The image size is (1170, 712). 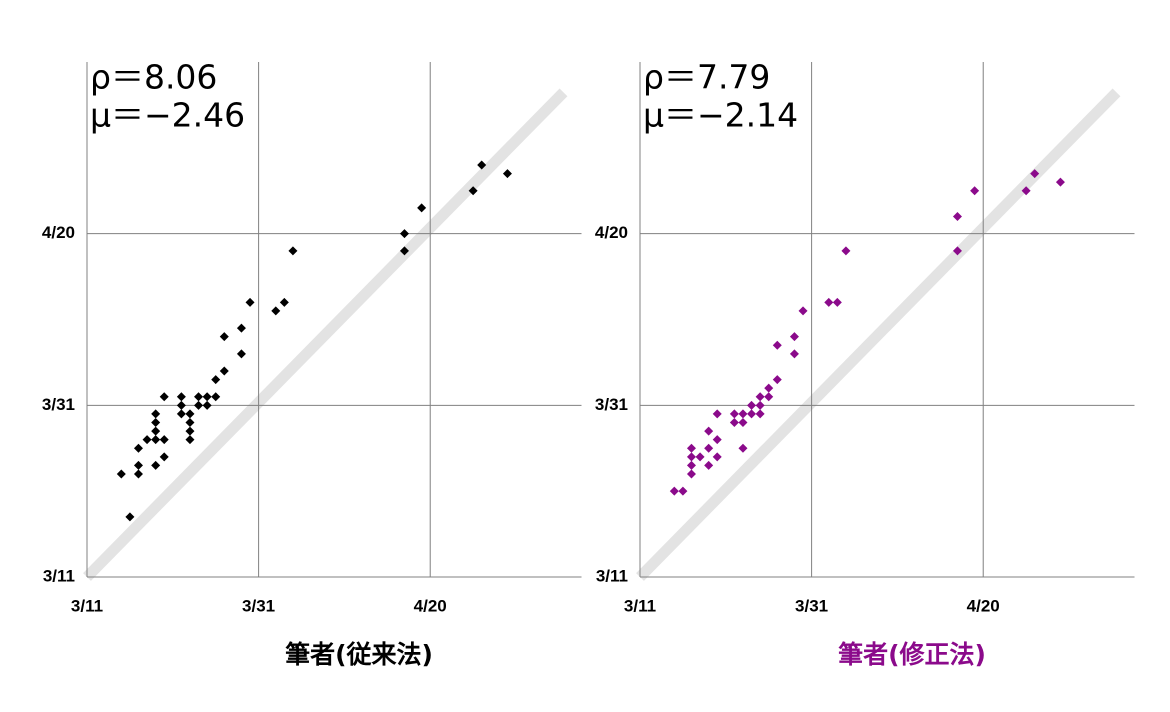 What do you see at coordinates (912, 654) in the screenshot?
I see `x-axis-caption: 筆者(修正法)` at bounding box center [912, 654].